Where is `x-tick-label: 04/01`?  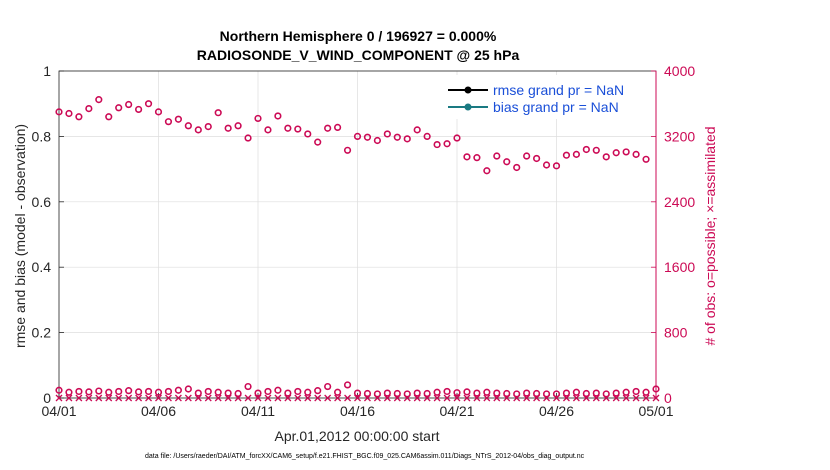 x-tick-label: 04/01 is located at coordinates (58, 411).